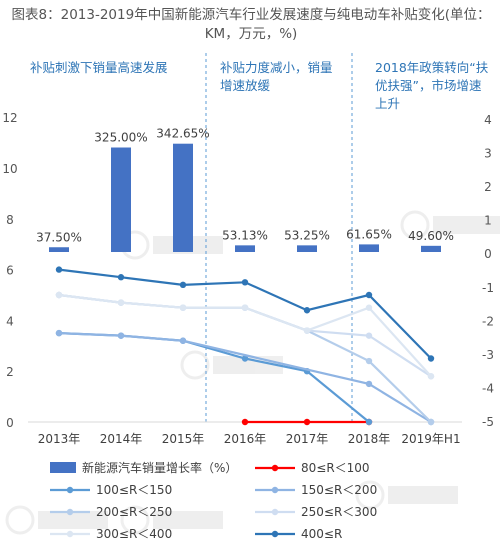  I want to click on bar-2013年, so click(59, 249).